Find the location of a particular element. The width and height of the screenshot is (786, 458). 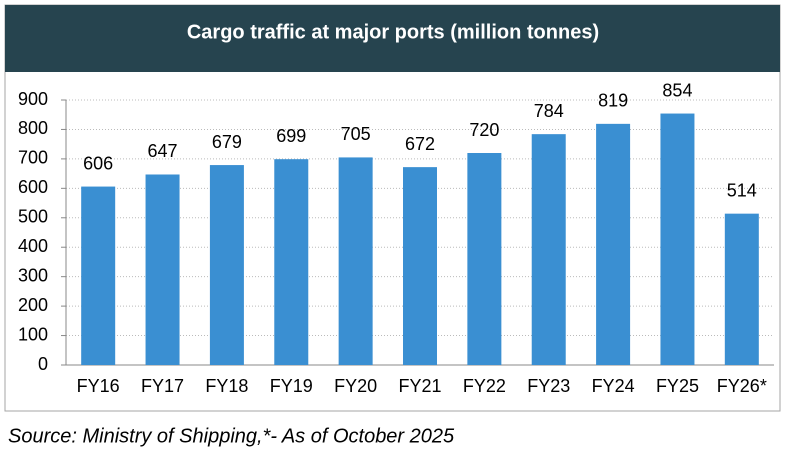

data-label: 606 is located at coordinates (98, 163).